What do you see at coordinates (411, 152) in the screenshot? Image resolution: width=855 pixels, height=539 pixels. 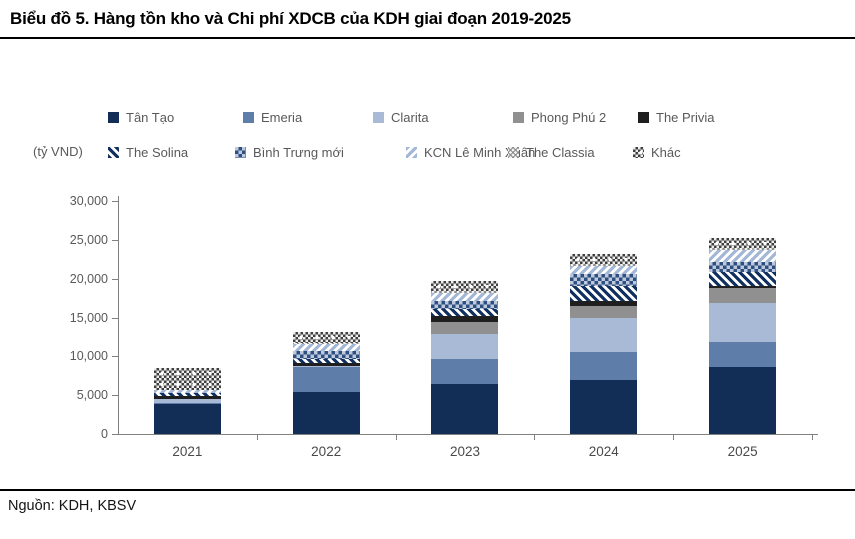 I see `legend-swatch-kcn-le-minh-xuan` at bounding box center [411, 152].